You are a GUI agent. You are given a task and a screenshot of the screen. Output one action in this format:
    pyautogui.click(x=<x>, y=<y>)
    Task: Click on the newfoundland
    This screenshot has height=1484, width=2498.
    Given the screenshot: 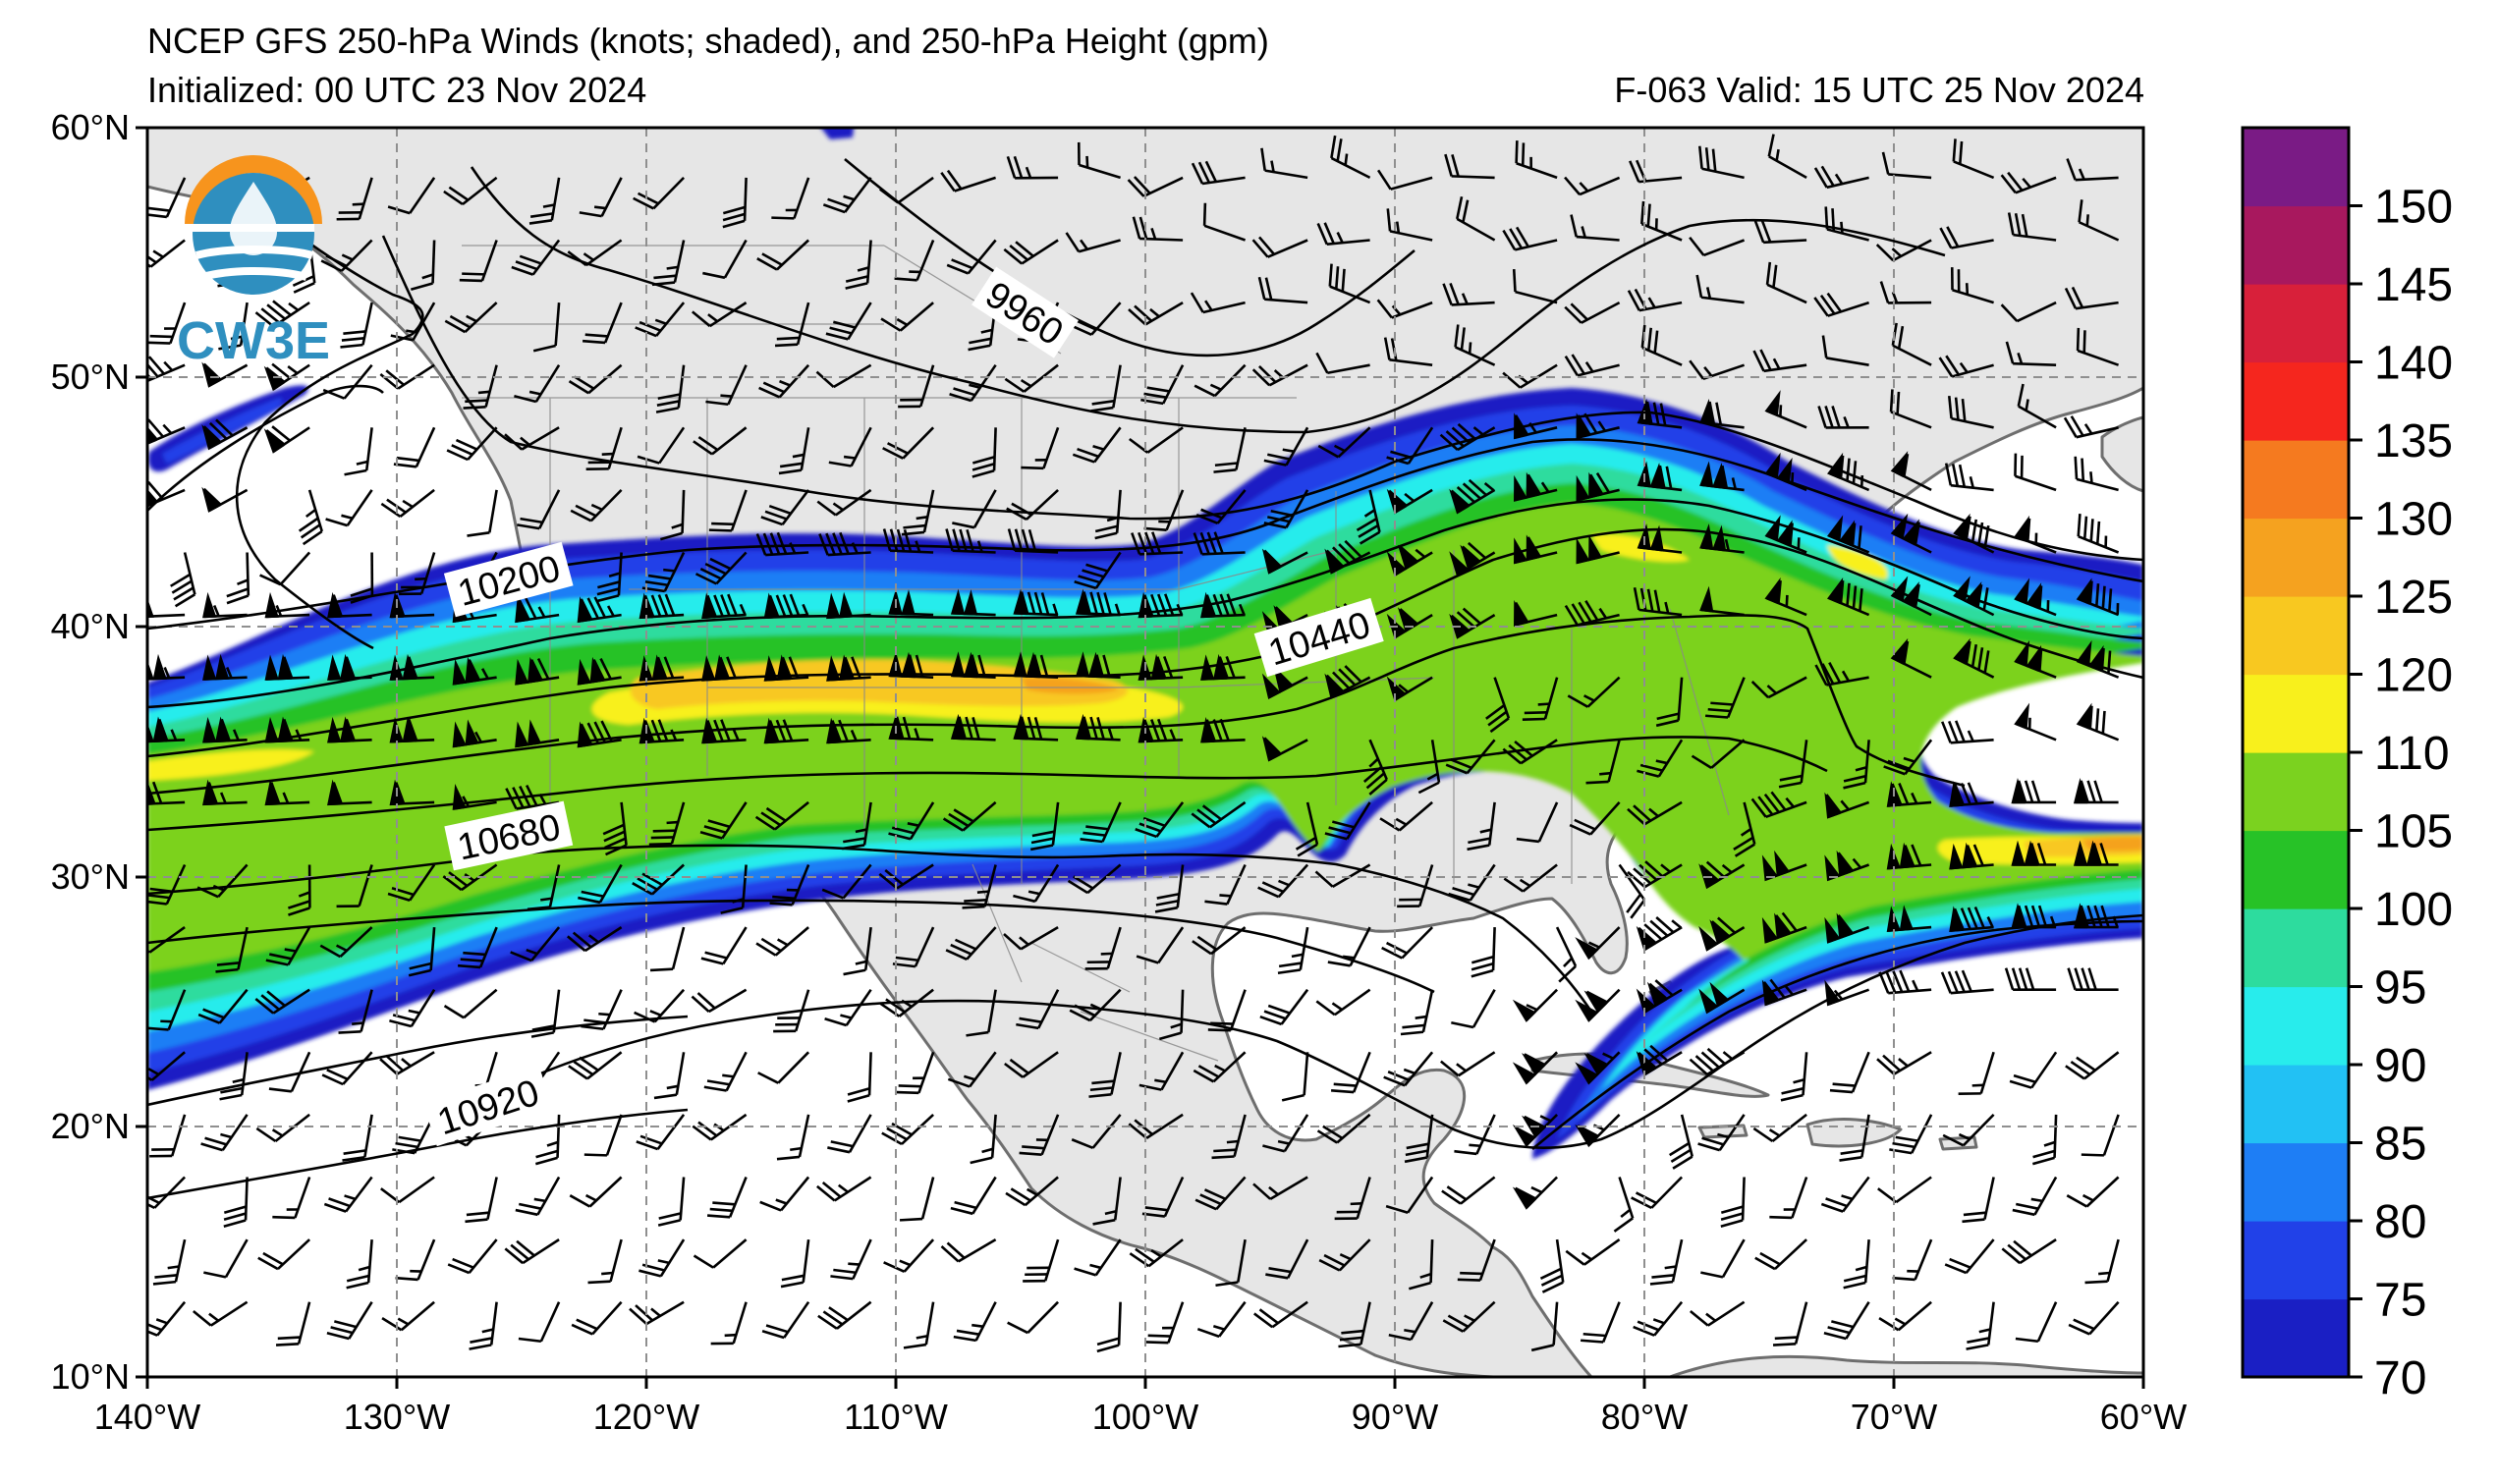 What is the action you would take?
    pyautogui.click(x=2121, y=454)
    